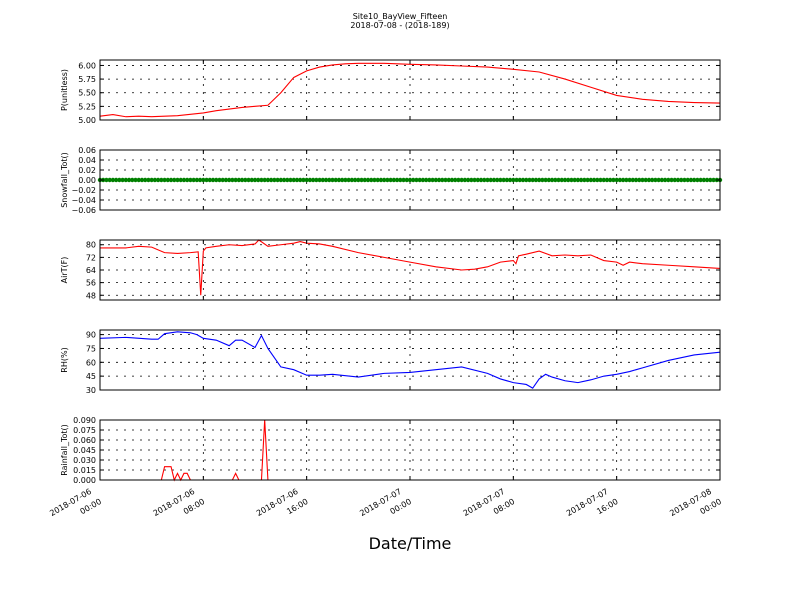 This screenshot has width=800, height=600. I want to click on chart-title: Site10_BayView_Fifteen, so click(400, 16).